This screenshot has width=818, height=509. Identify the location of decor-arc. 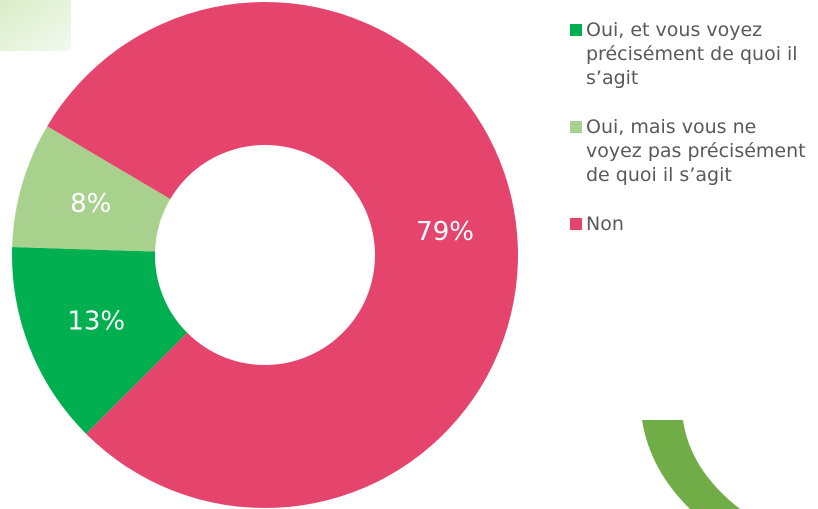
(691, 464).